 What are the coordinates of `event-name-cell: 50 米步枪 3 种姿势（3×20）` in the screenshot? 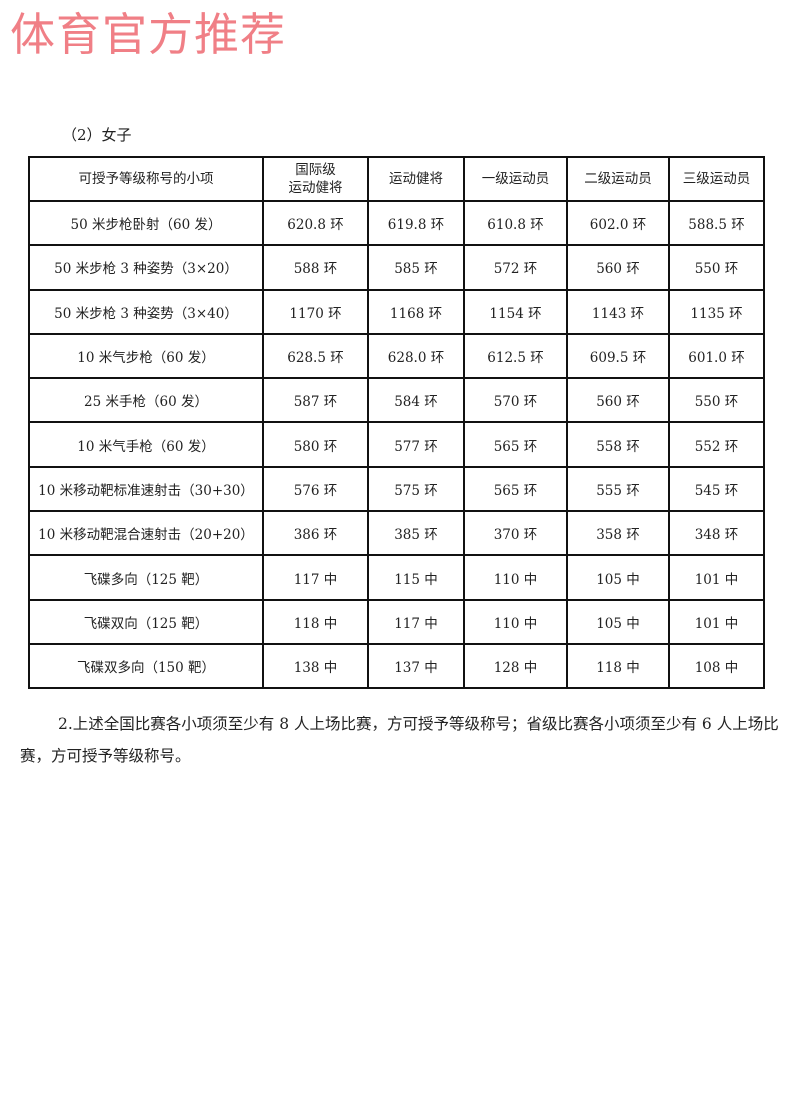 It's located at (146, 267).